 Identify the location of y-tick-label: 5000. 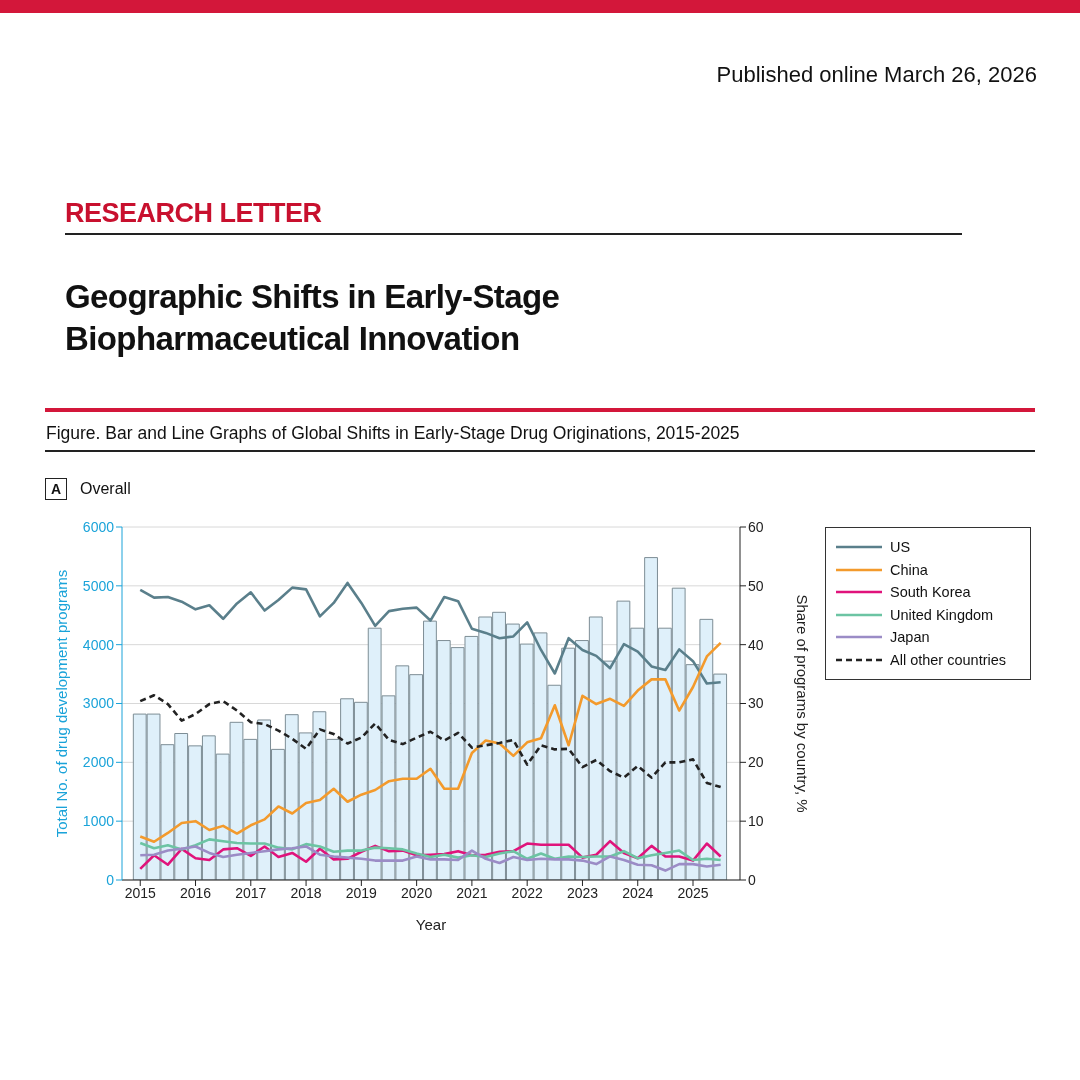
(98, 585).